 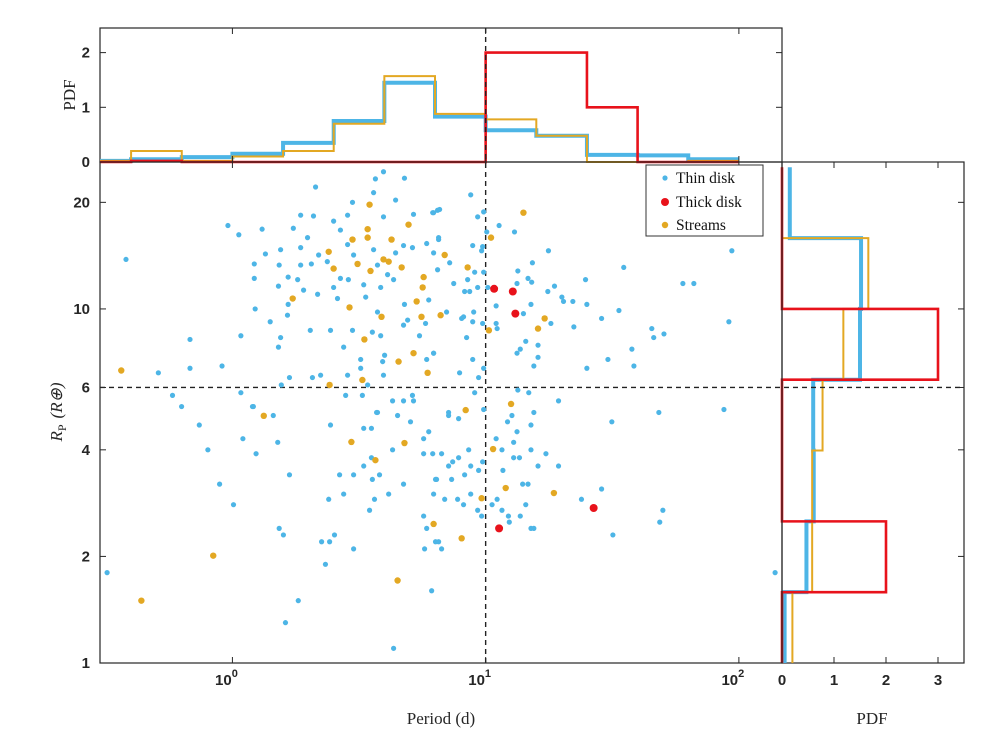 I want to click on y-tick-label: 4, so click(x=86, y=450).